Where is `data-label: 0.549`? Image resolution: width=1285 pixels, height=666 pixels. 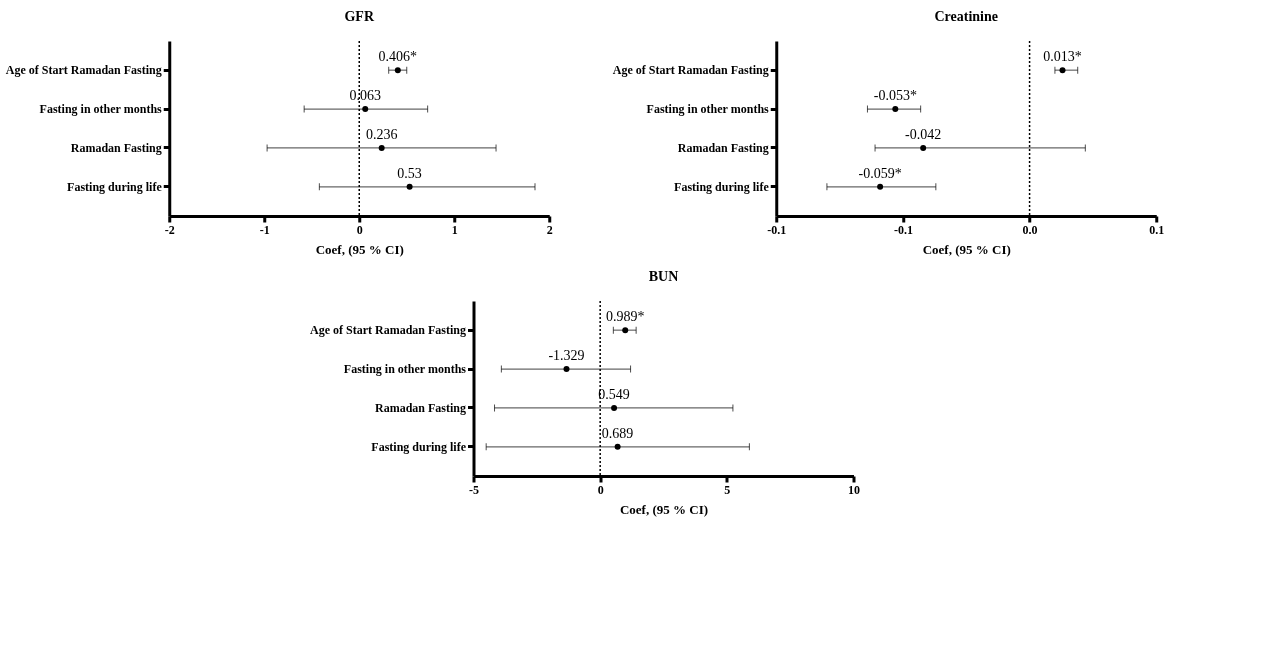
data-label: 0.549 is located at coordinates (614, 394).